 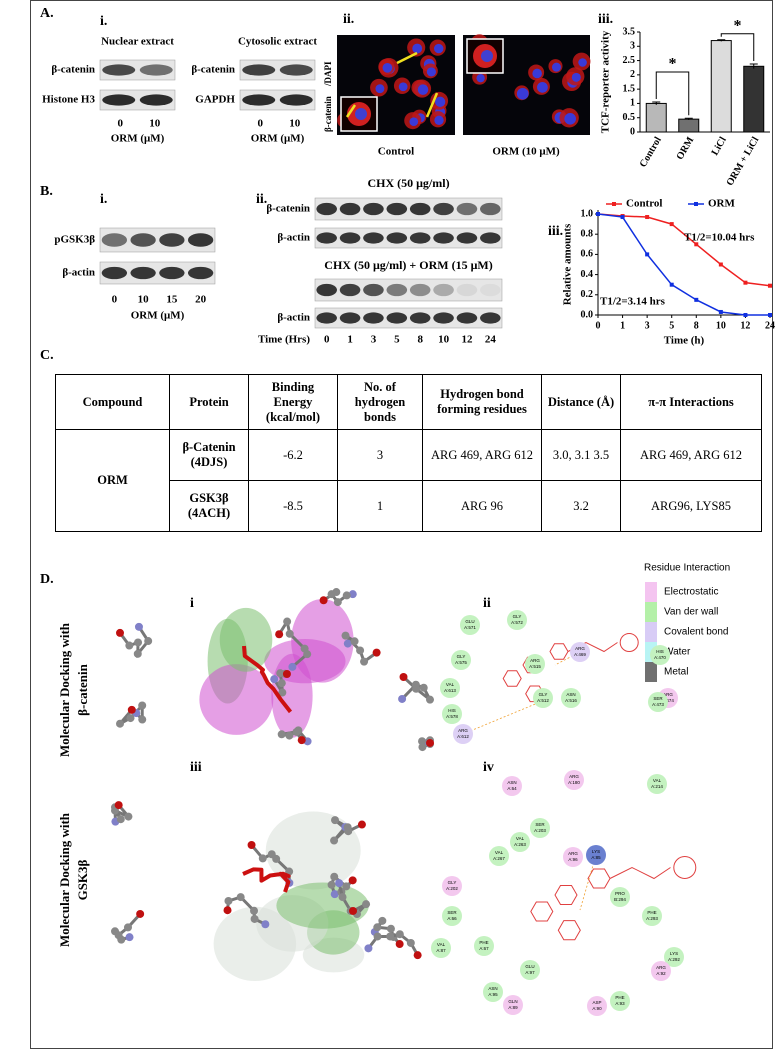 I want to click on label: 5, so click(x=397, y=340).